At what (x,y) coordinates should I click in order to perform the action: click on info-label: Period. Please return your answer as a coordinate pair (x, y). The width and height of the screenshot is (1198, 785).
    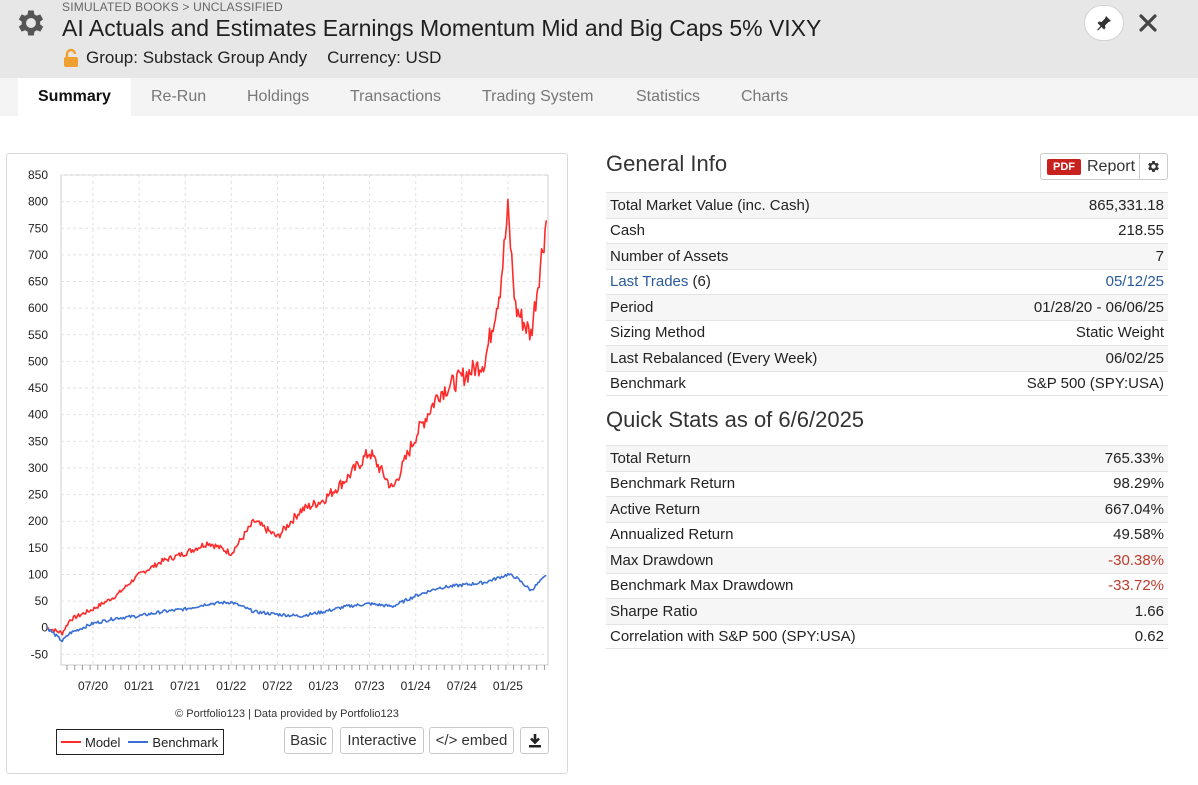
    Looking at the image, I should click on (632, 307).